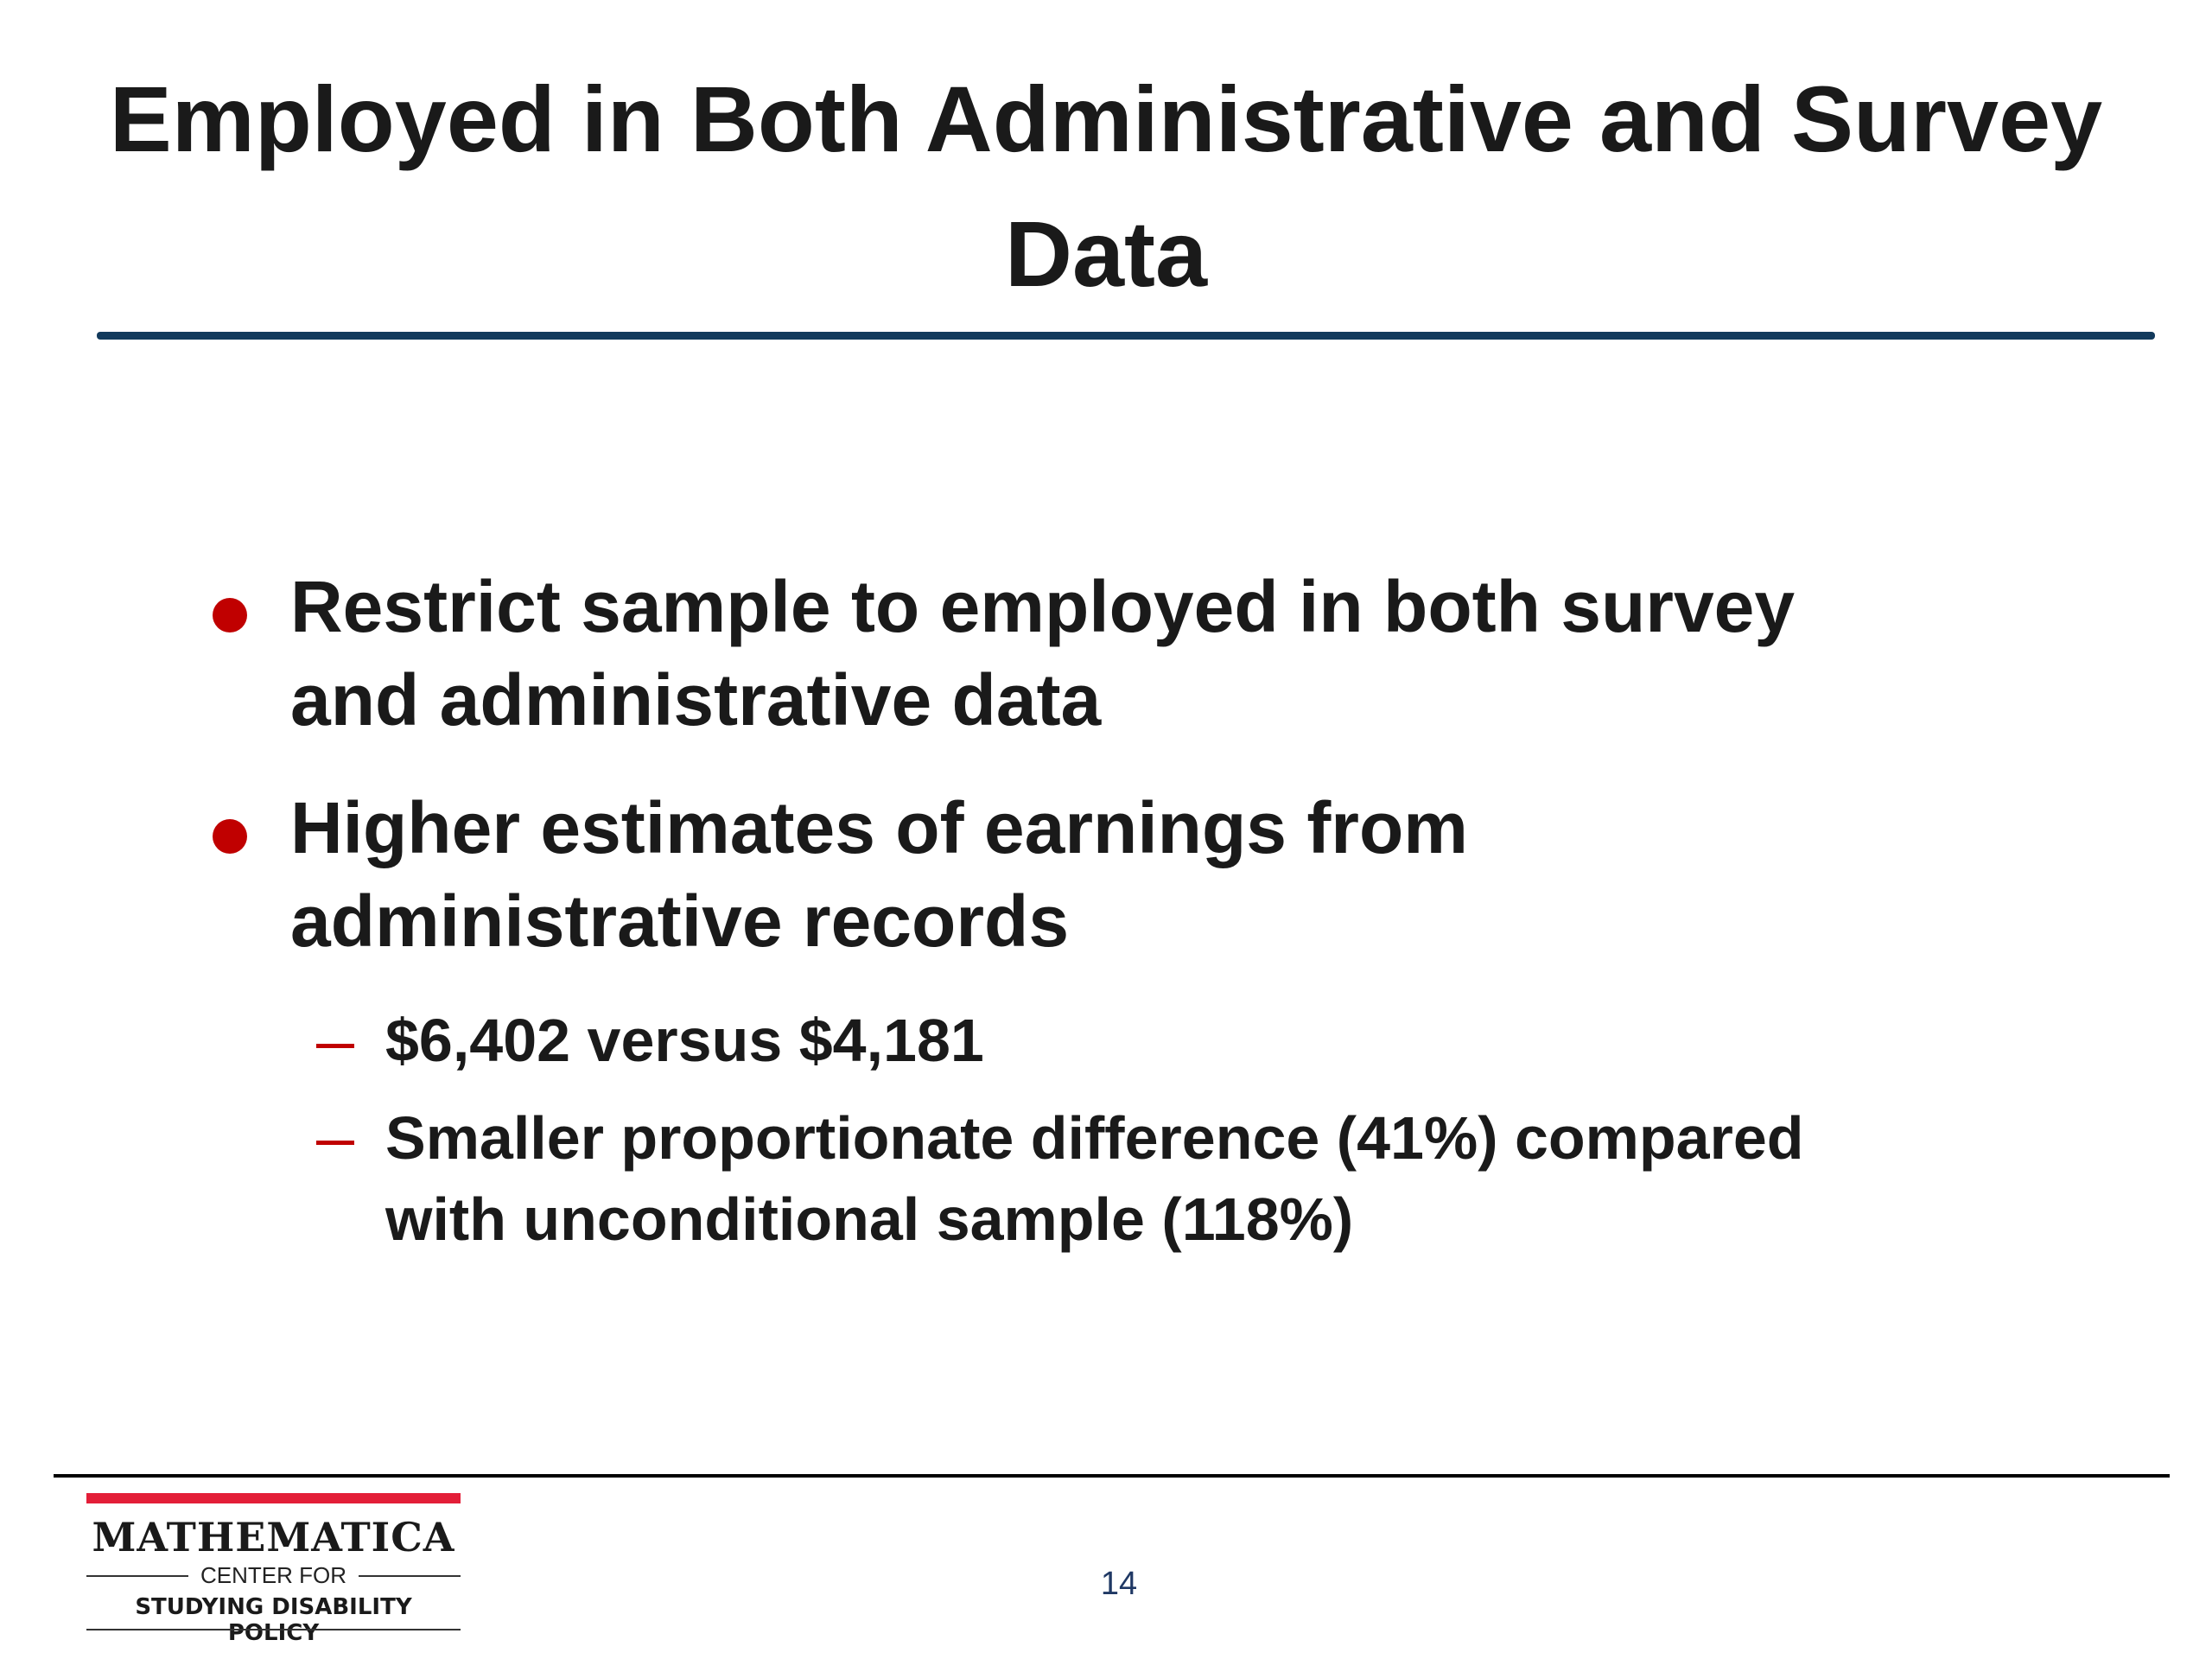 The height and width of the screenshot is (1659, 2212). What do you see at coordinates (1112, 1476) in the screenshot?
I see `footer-rule` at bounding box center [1112, 1476].